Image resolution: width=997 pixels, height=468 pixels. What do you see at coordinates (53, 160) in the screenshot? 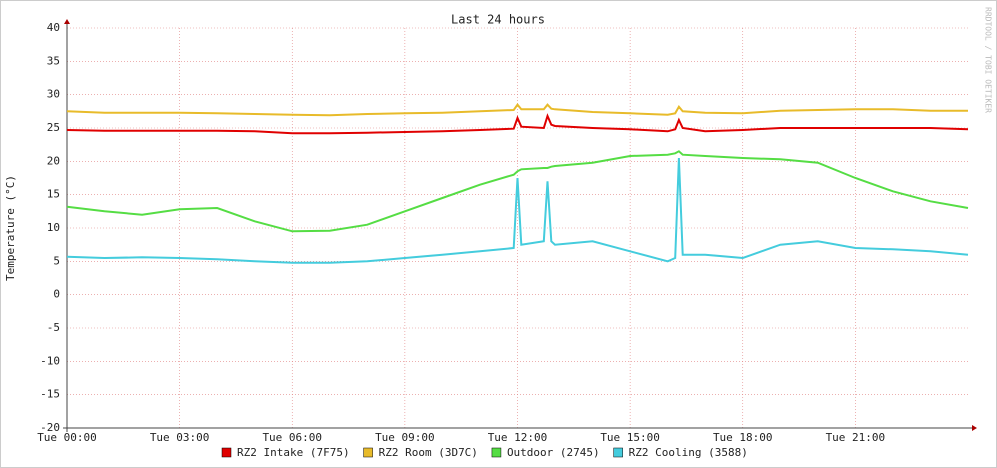
I see `y-tick-label: 20` at bounding box center [53, 160].